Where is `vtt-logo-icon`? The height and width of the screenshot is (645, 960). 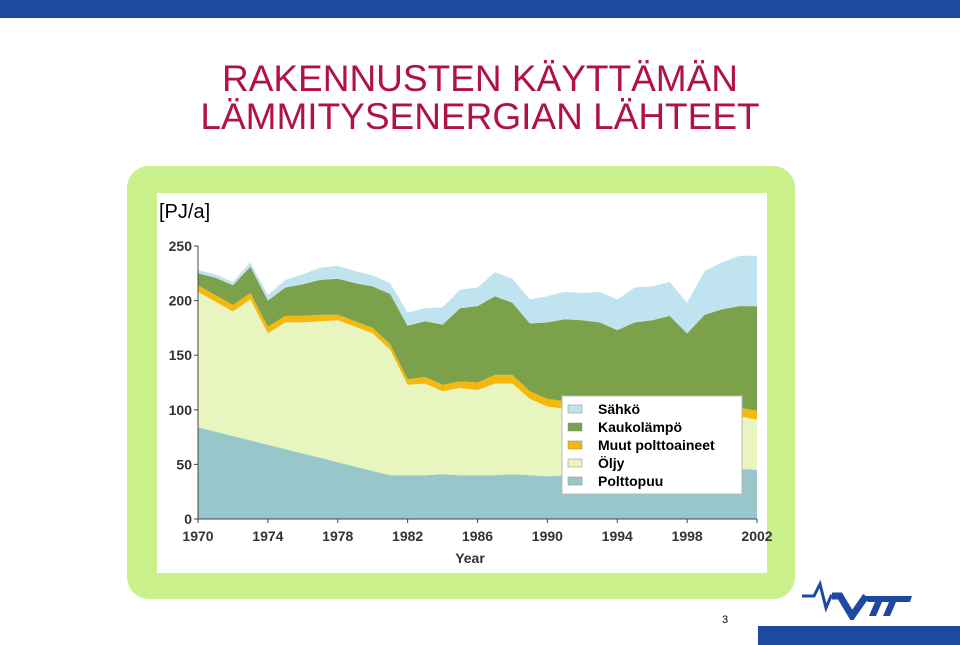
vtt-logo-icon is located at coordinates (857, 599).